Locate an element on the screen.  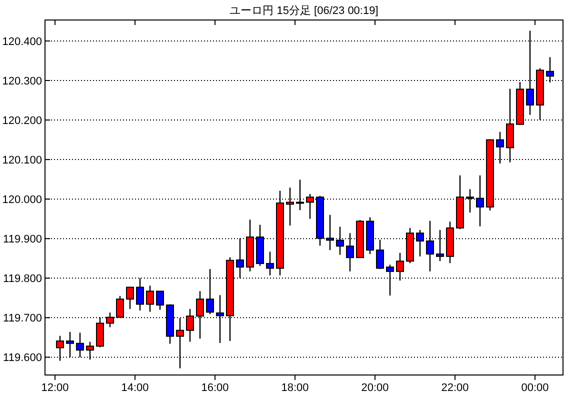
y-tick-label: 120.400 is located at coordinates (22, 42).